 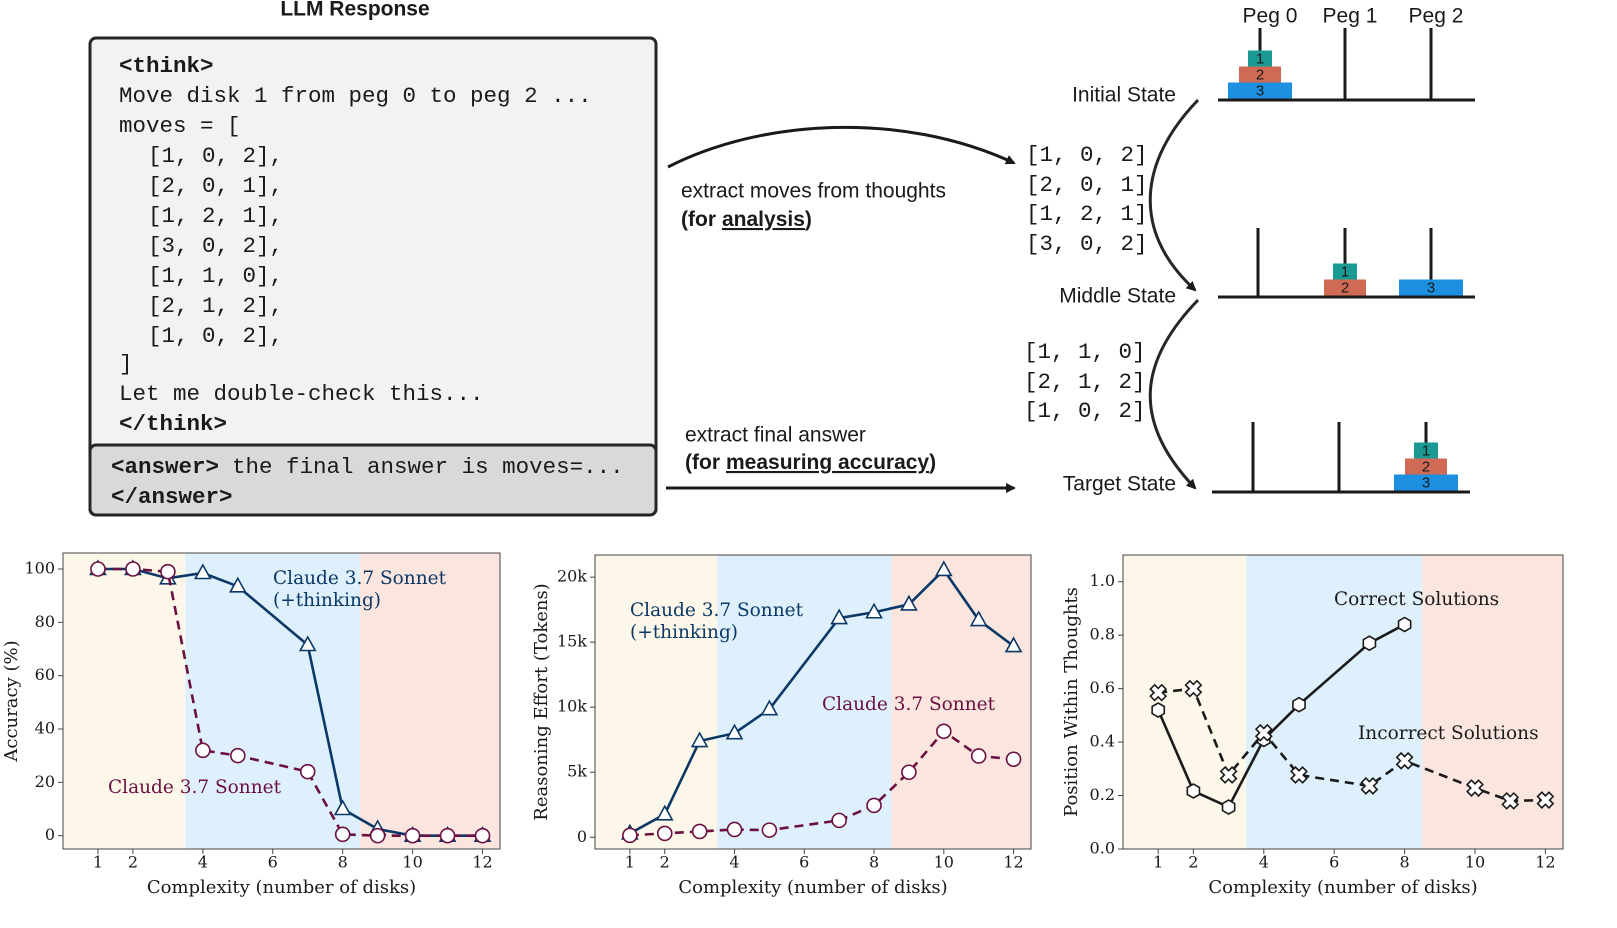 What do you see at coordinates (195, 787) in the screenshot?
I see `series-label: Claude 3.7 Sonnet` at bounding box center [195, 787].